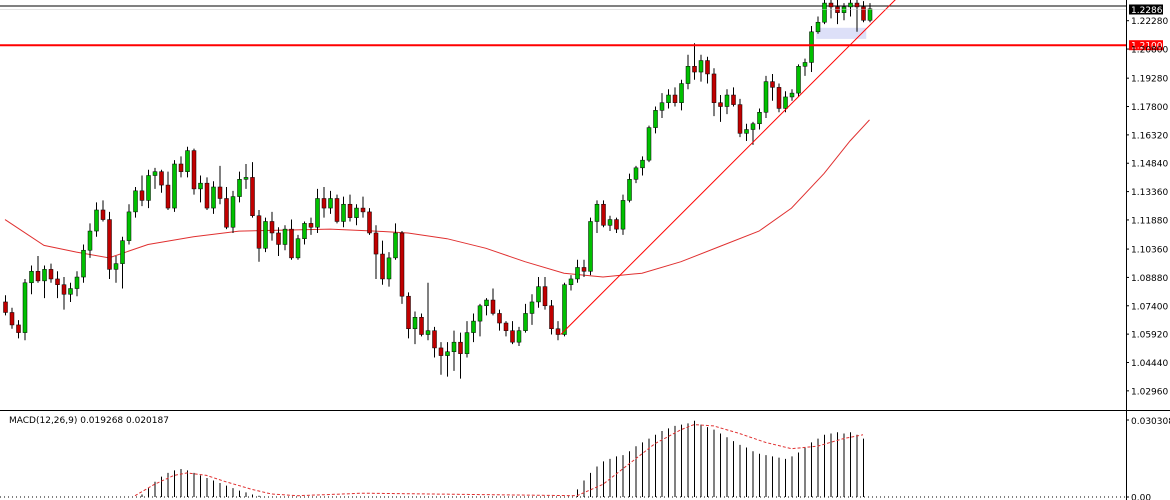 This screenshot has width=1170, height=500. I want to click on price-tick-label: 1.20800, so click(1149, 51).